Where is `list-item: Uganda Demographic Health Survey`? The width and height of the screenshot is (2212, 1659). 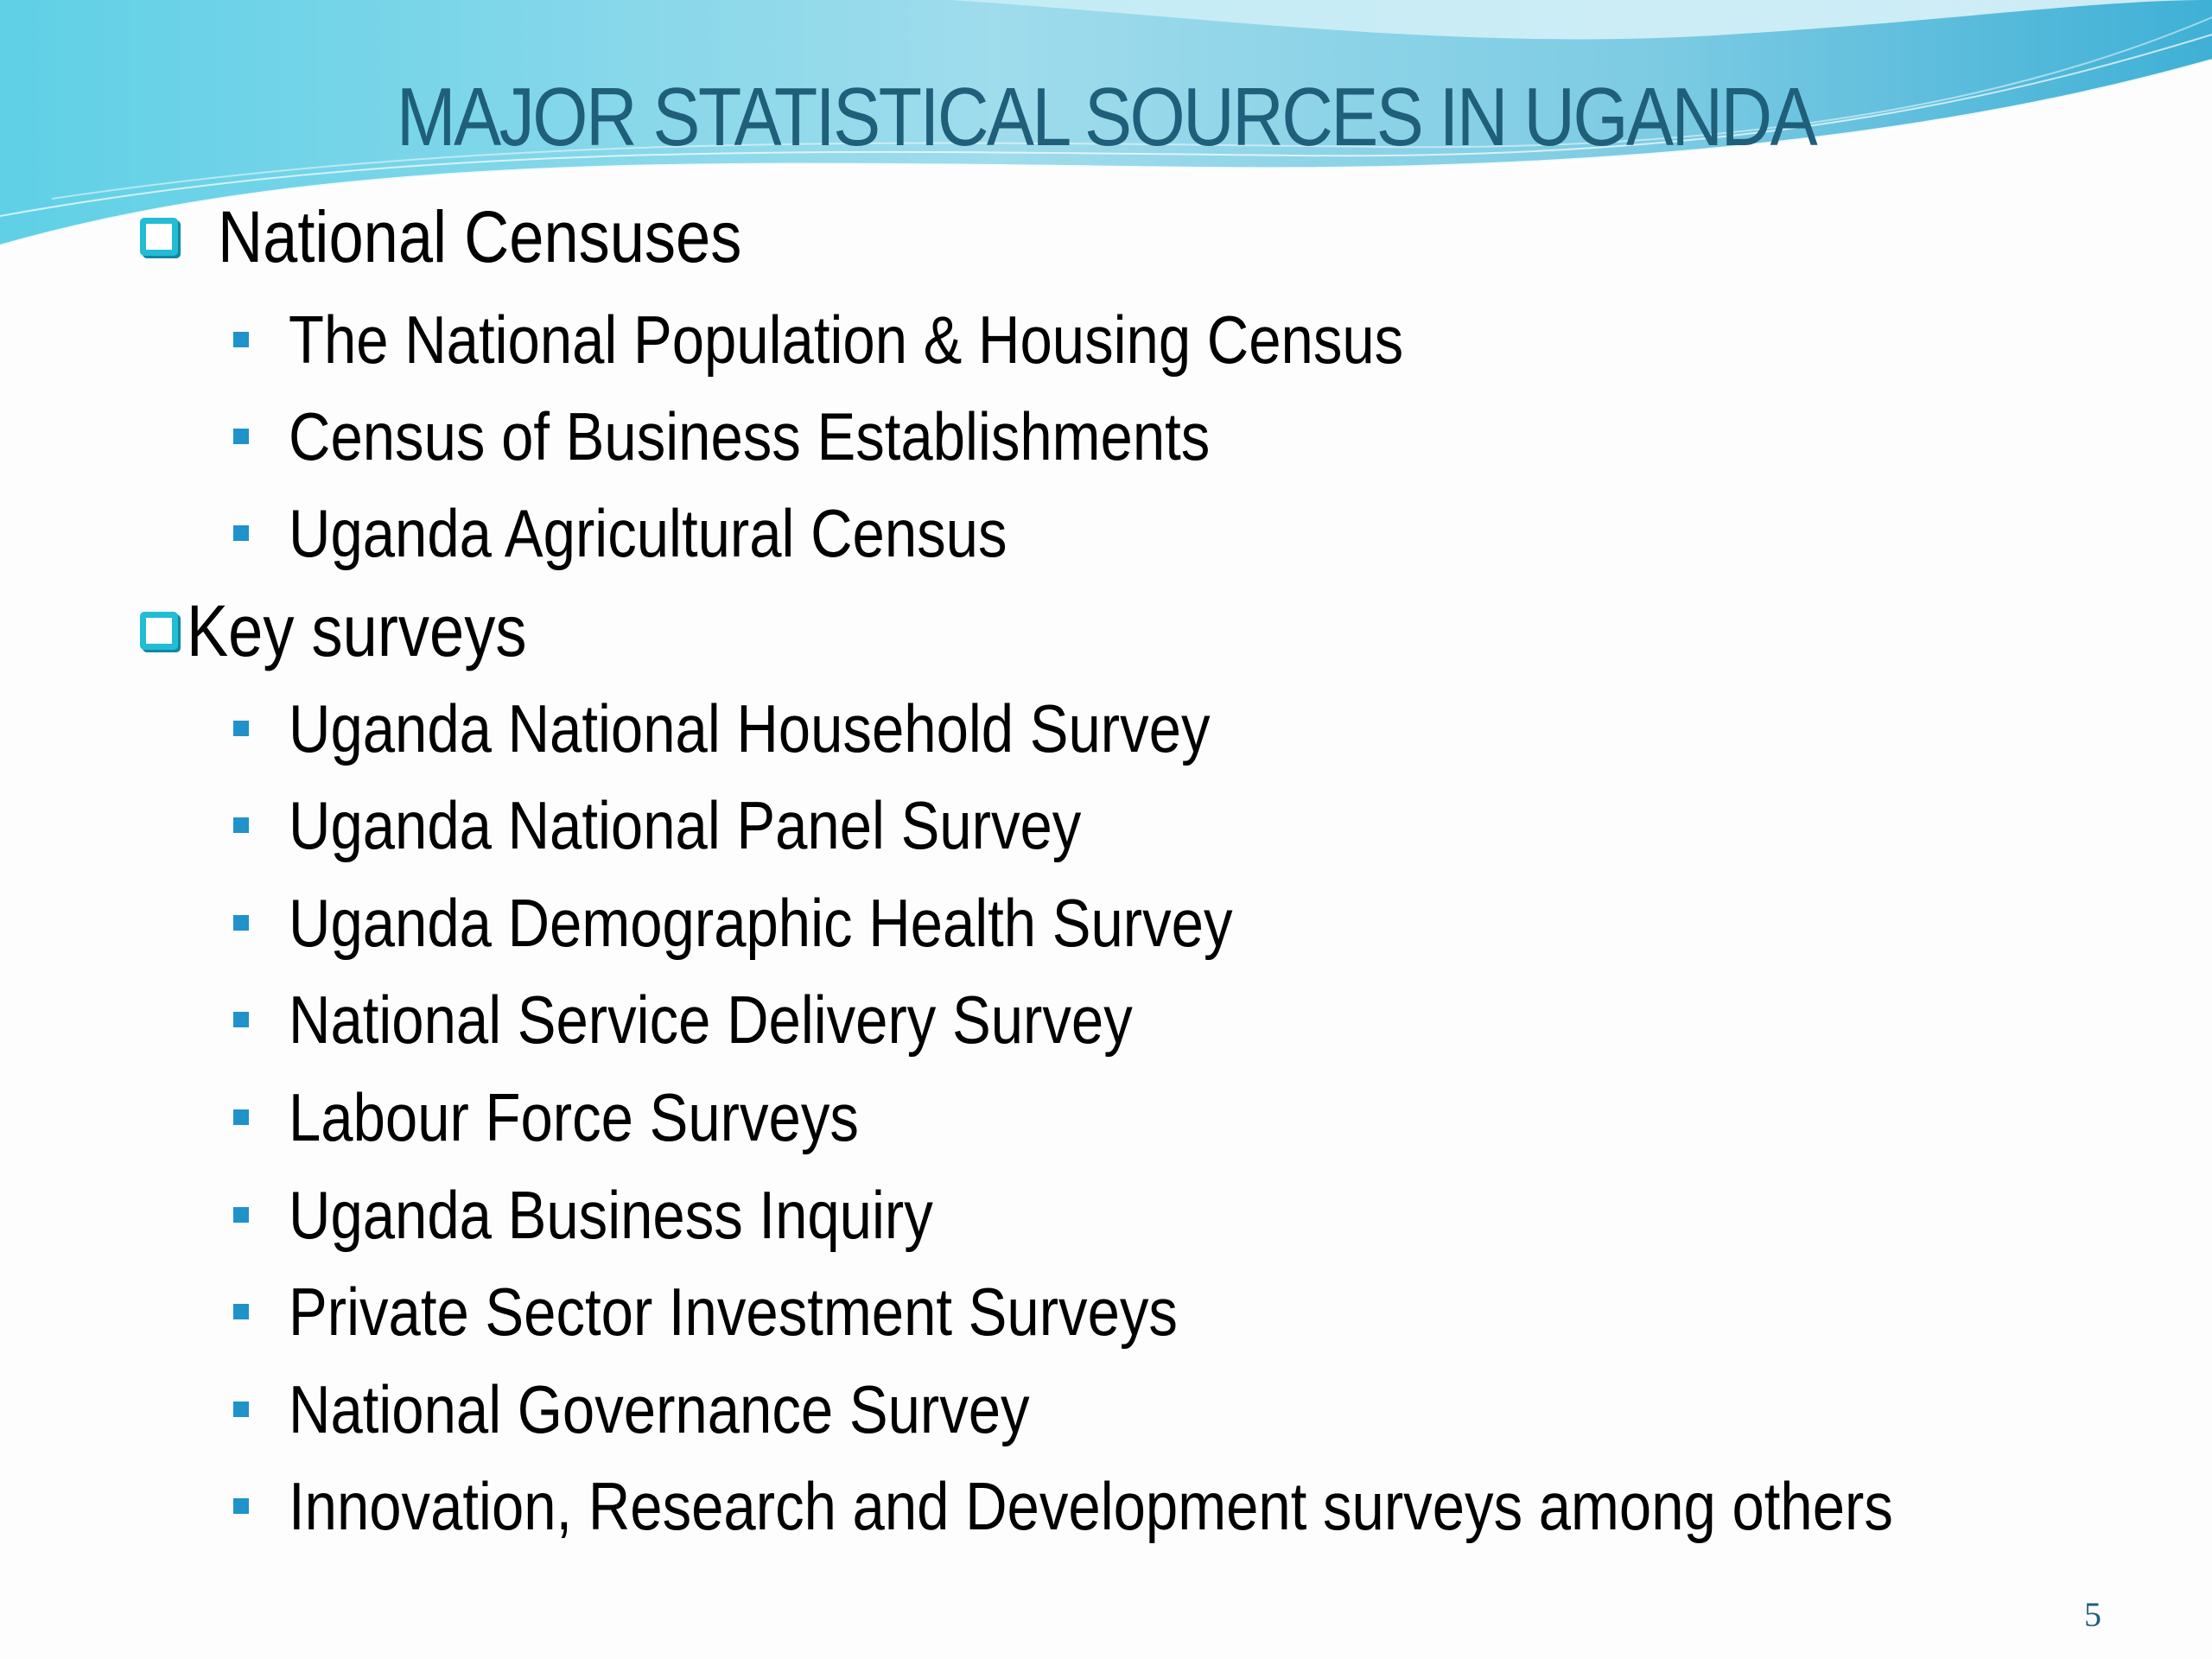
list-item: Uganda Demographic Health Survey is located at coordinates (809, 923).